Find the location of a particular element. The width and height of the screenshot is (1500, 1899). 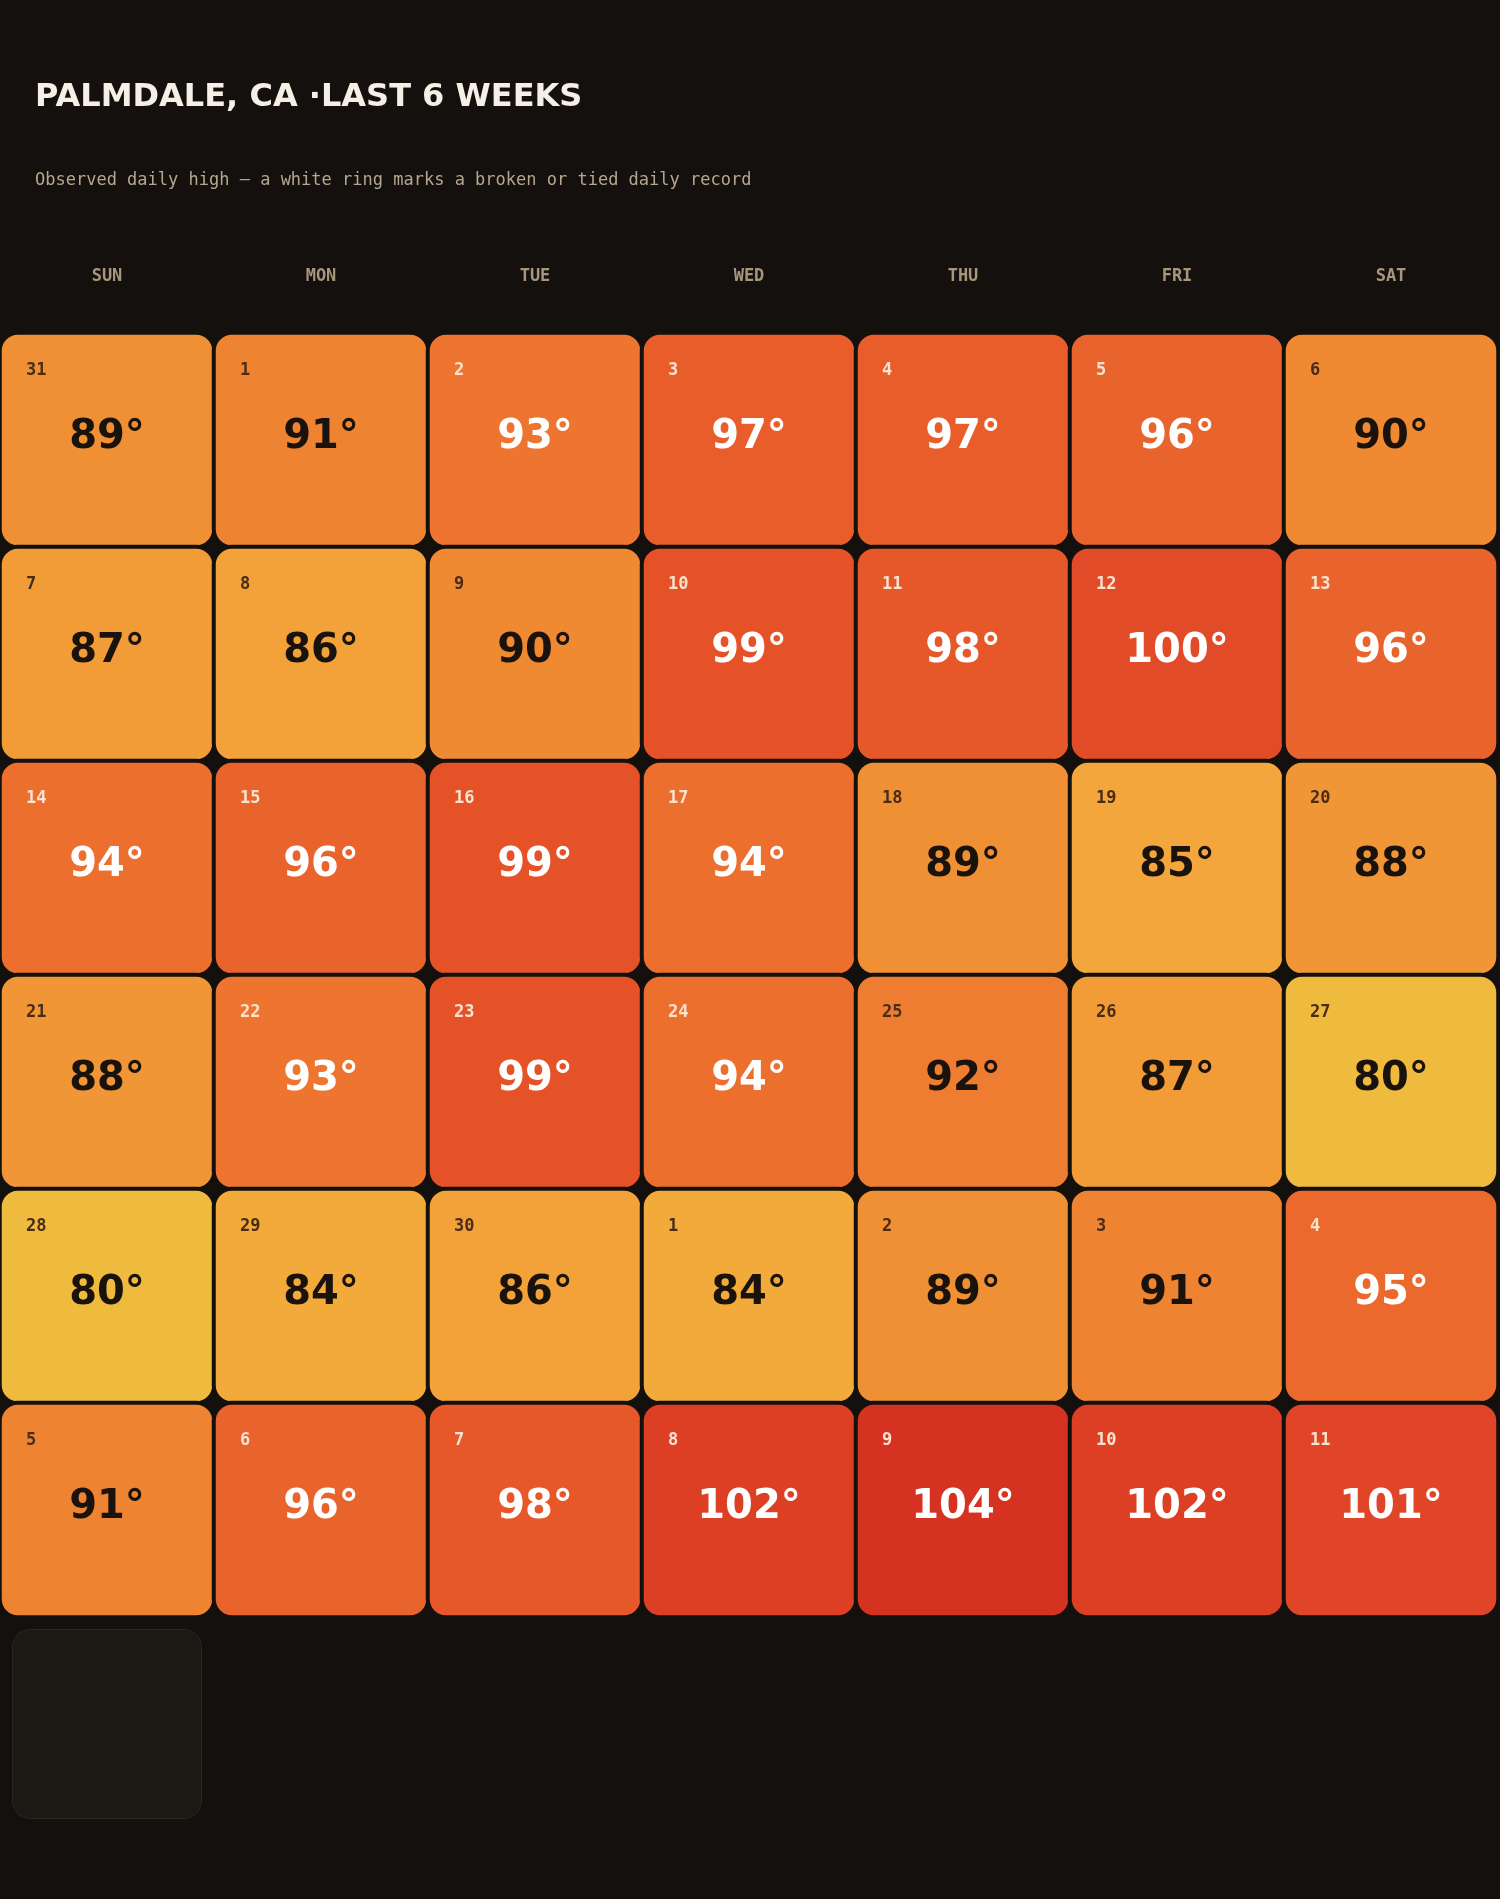

data-label: 100° is located at coordinates (1177, 648).